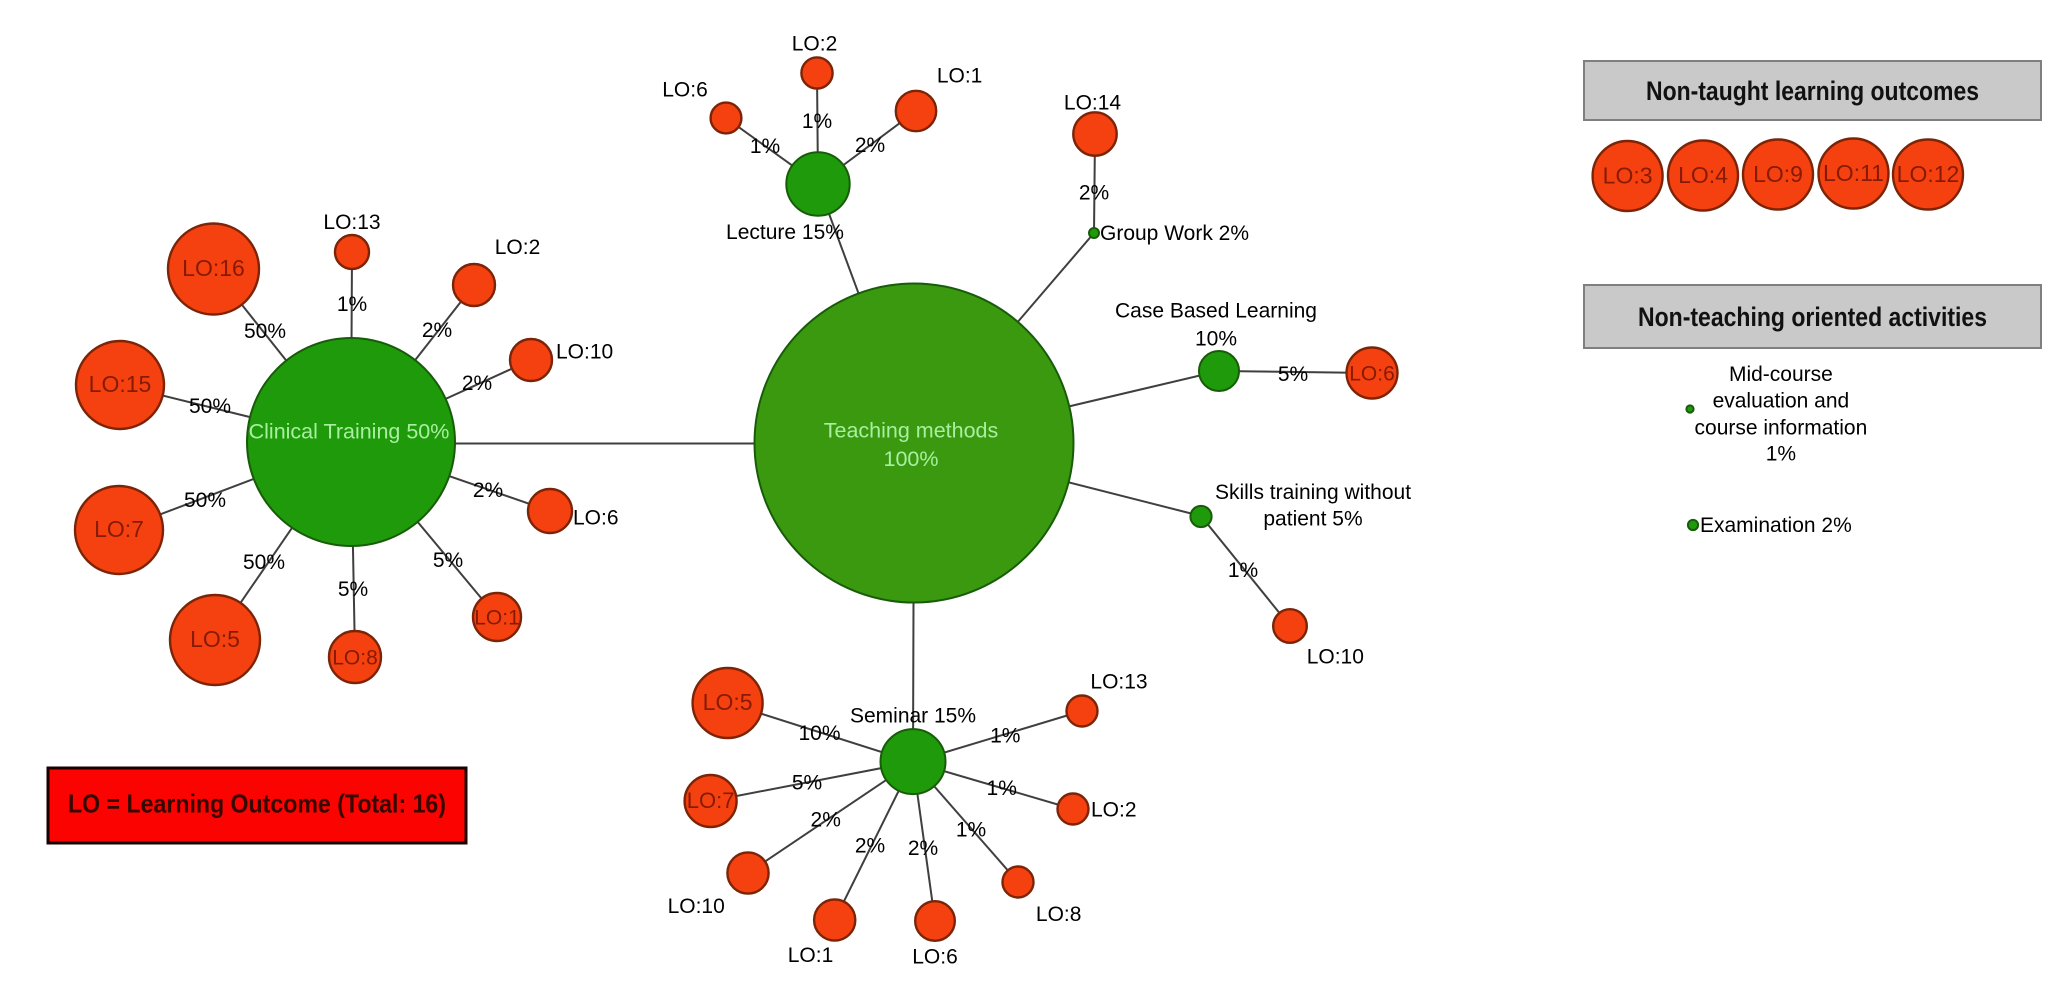 This screenshot has width=2059, height=1006. What do you see at coordinates (1812, 91) in the screenshot?
I see `svg-text: Non-taught learning outcomes` at bounding box center [1812, 91].